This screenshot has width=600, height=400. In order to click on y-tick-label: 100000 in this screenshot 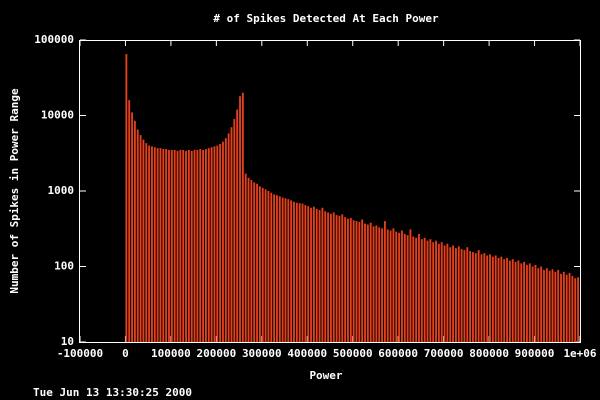, I will do `click(54, 39)`.